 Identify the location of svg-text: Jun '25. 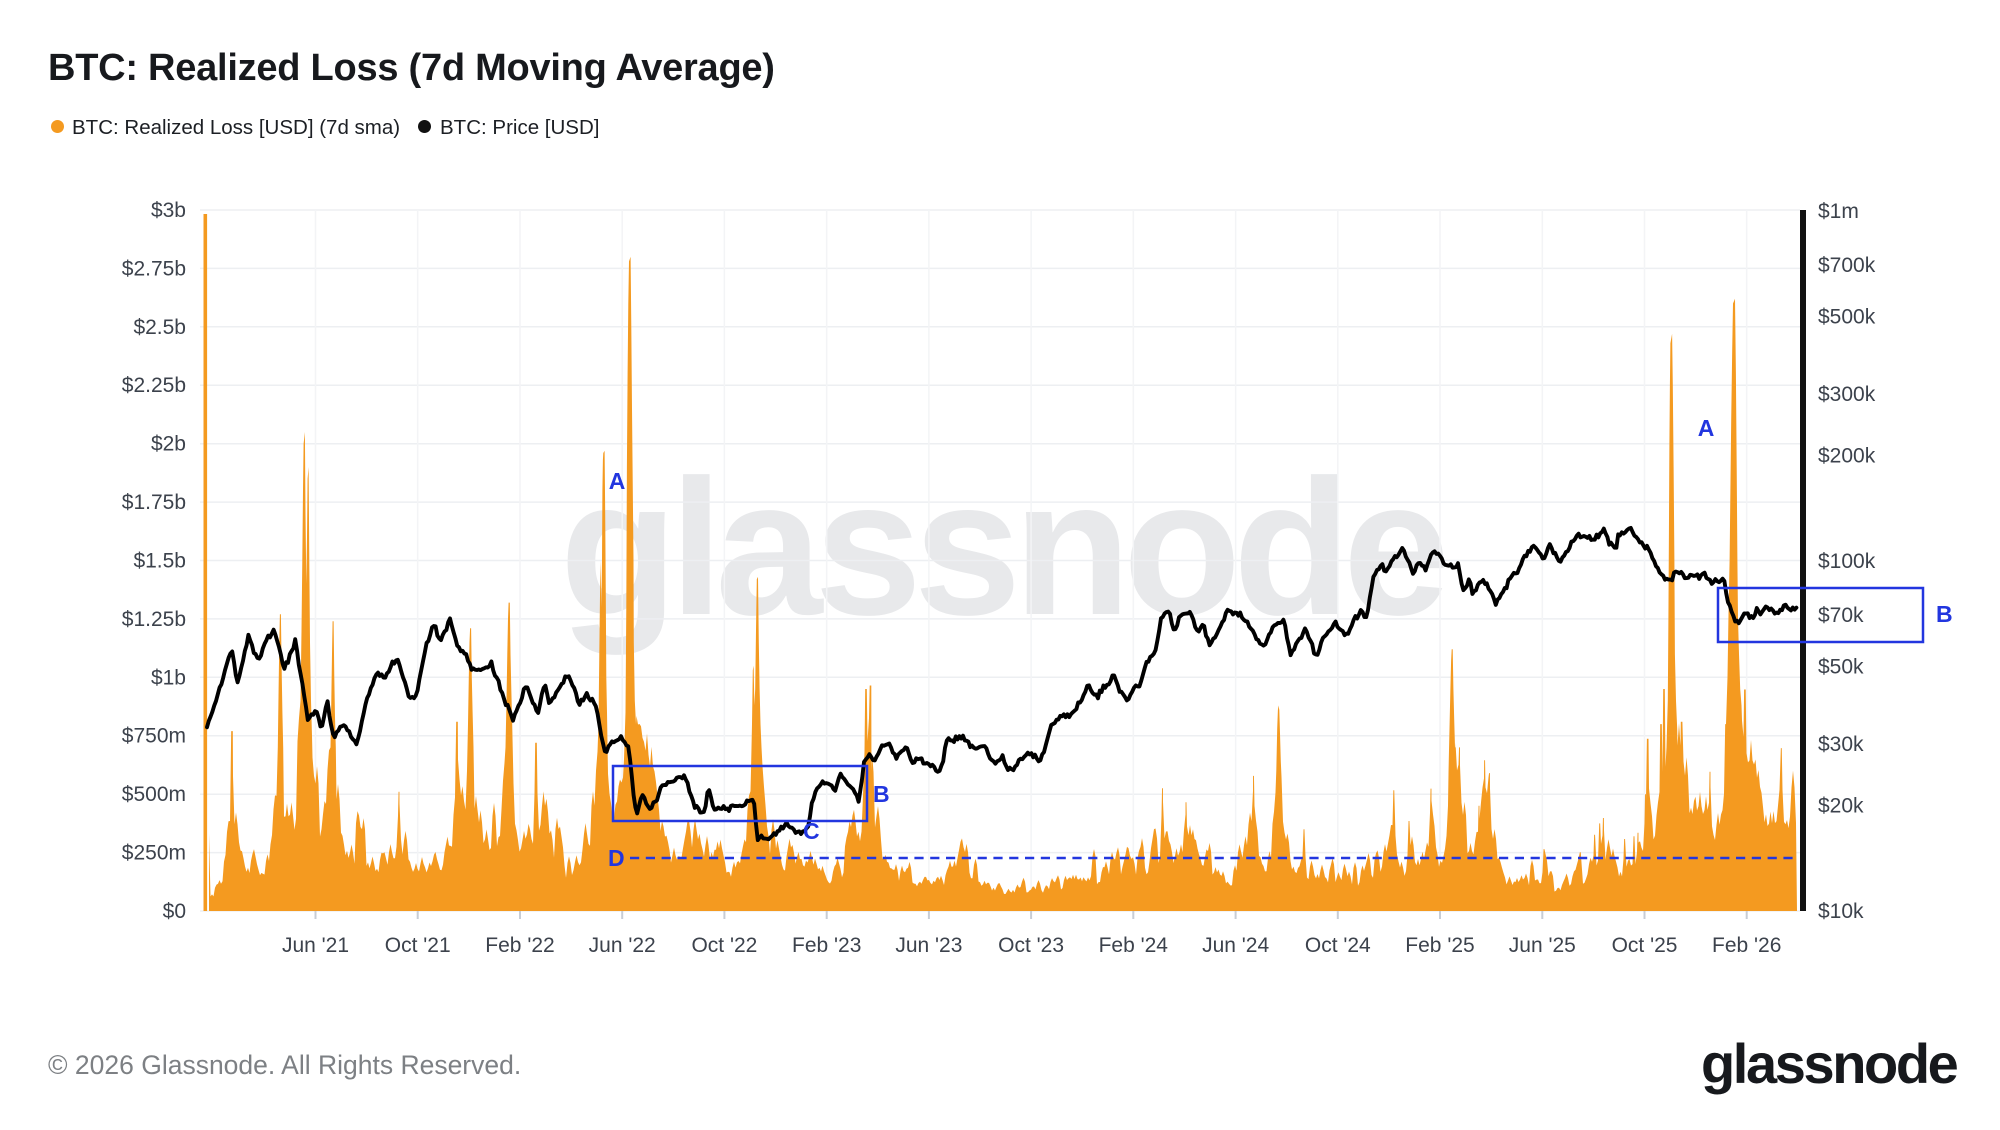
(1542, 945).